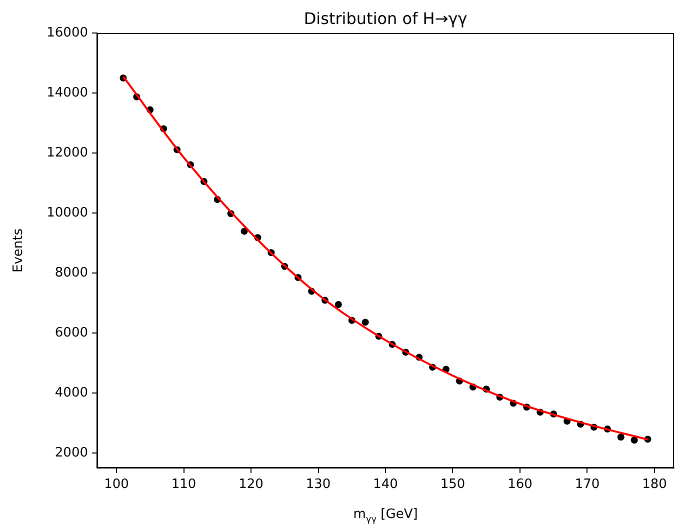 This screenshot has width=678, height=524. Describe the element at coordinates (67, 212) in the screenshot. I see `y-tick-label: 10000` at that location.